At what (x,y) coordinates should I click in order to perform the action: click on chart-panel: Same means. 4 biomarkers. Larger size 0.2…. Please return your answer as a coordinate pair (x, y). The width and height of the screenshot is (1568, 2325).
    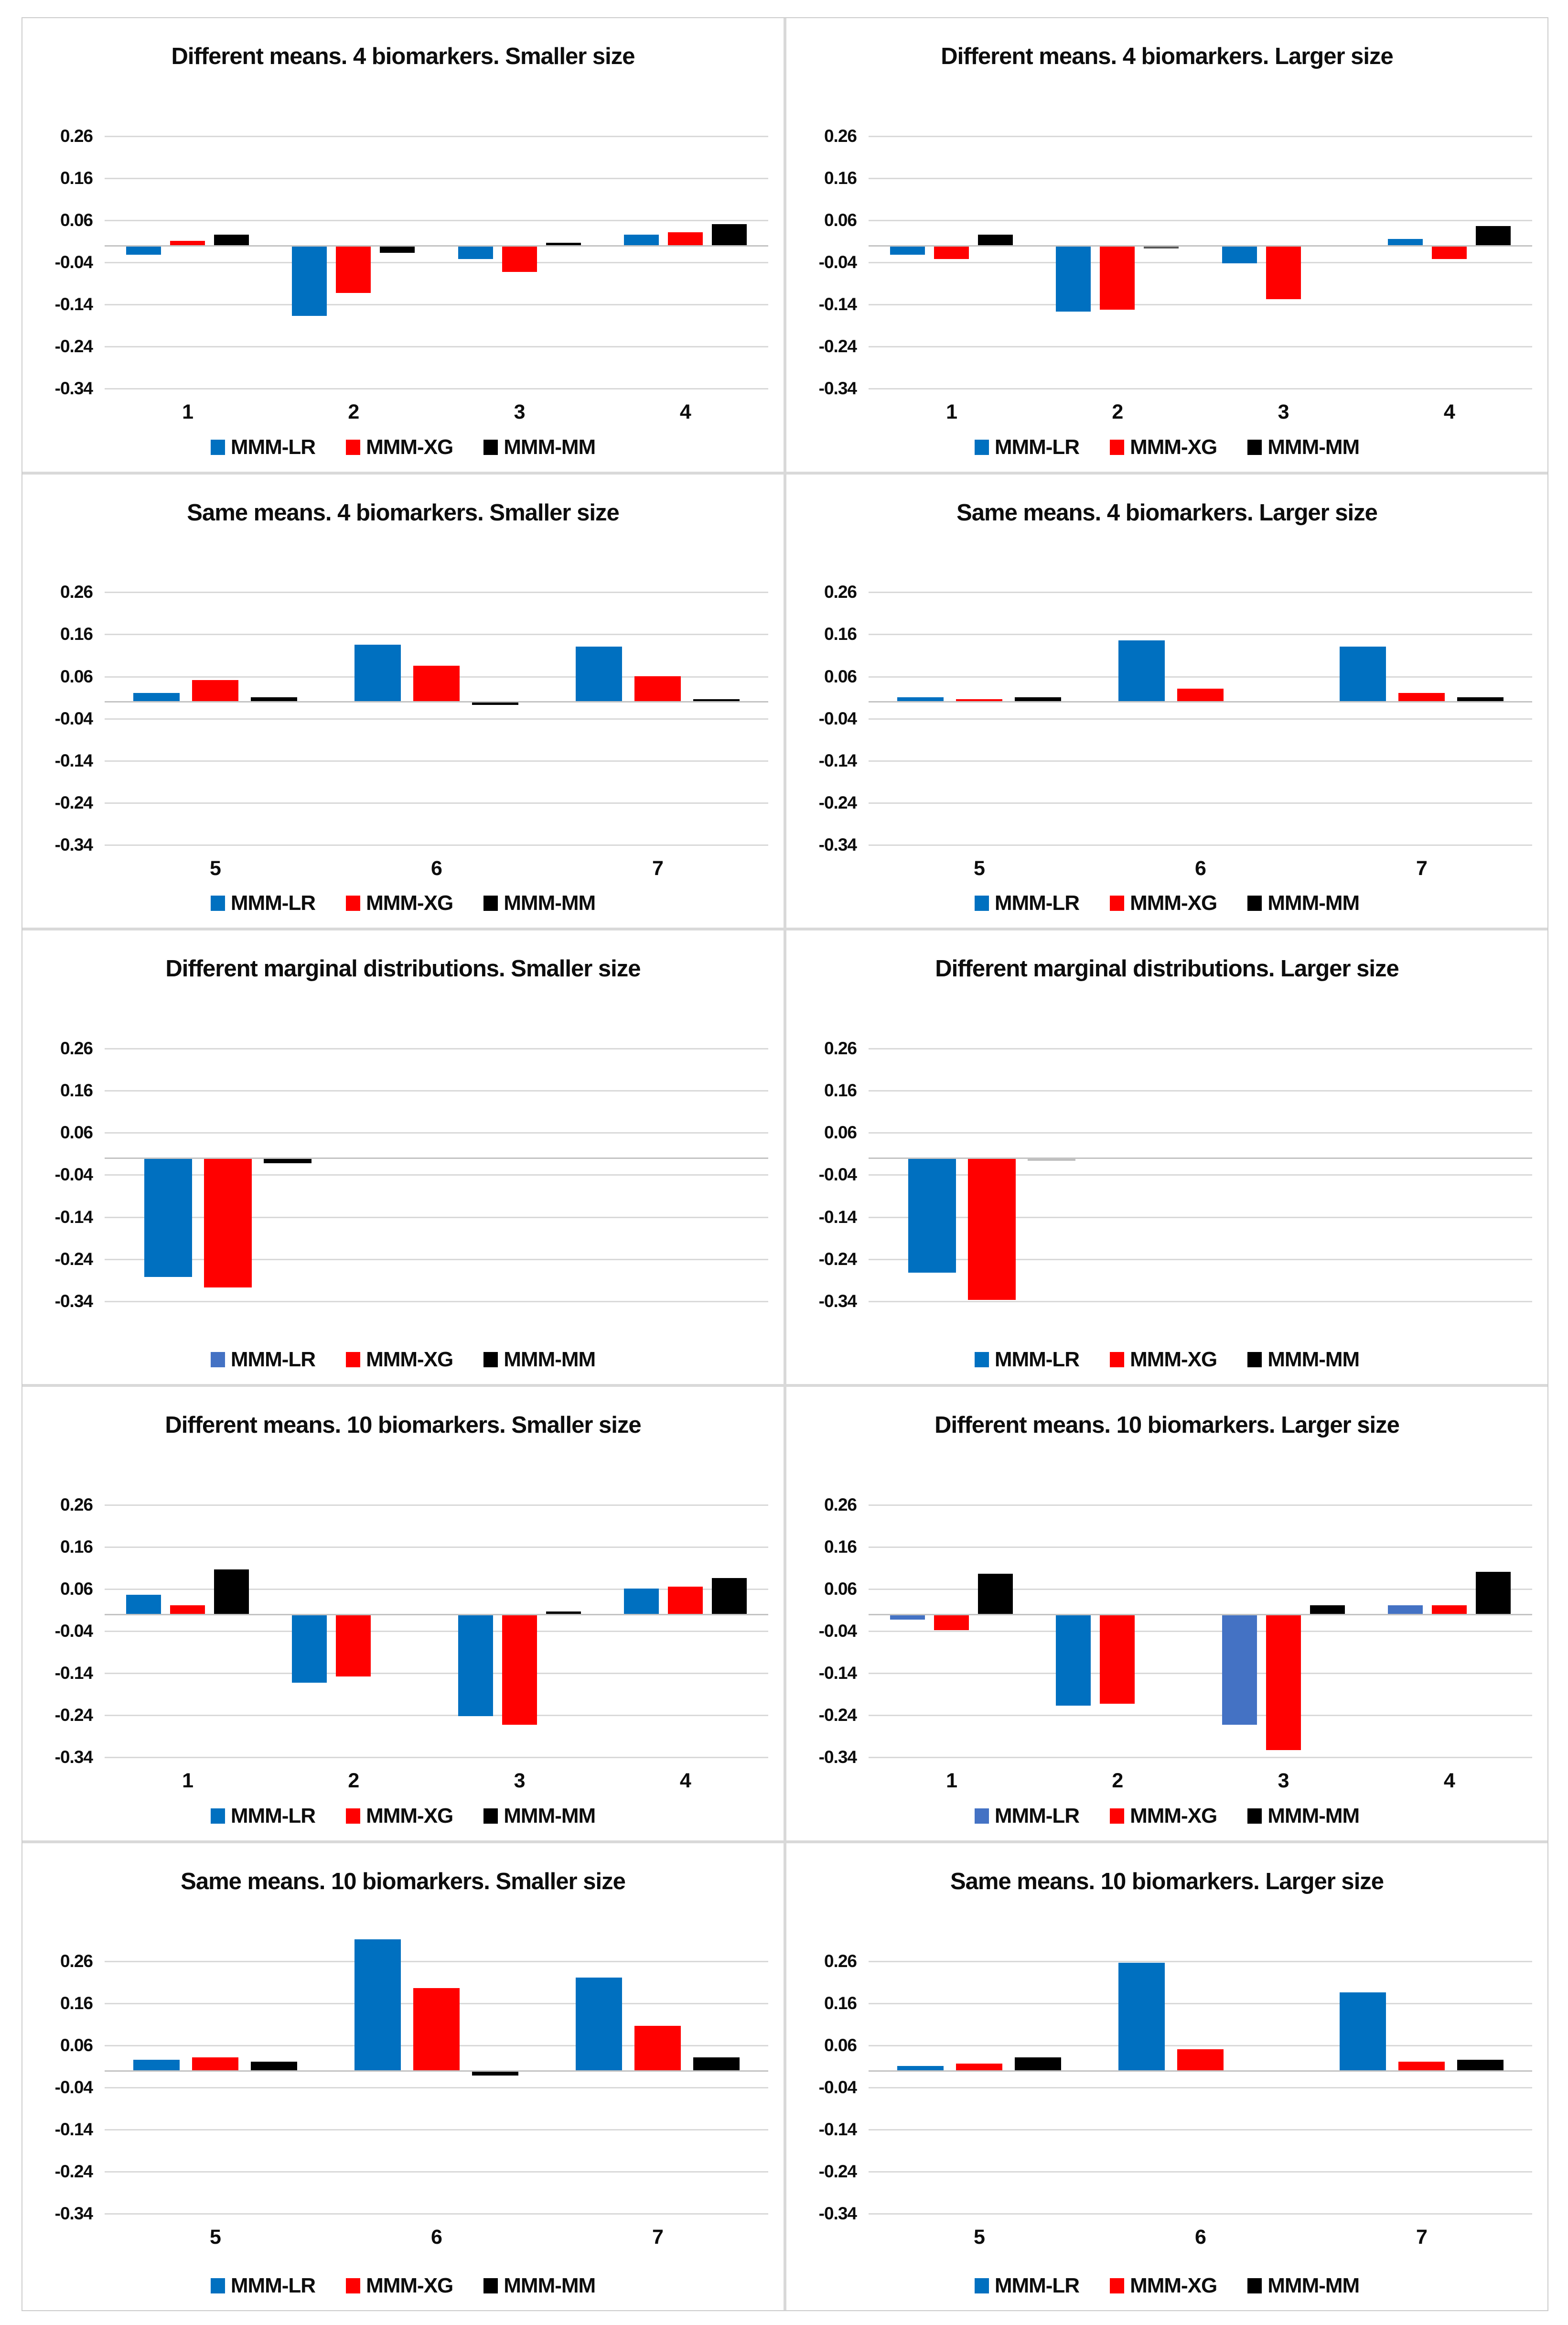
    Looking at the image, I should click on (1166, 701).